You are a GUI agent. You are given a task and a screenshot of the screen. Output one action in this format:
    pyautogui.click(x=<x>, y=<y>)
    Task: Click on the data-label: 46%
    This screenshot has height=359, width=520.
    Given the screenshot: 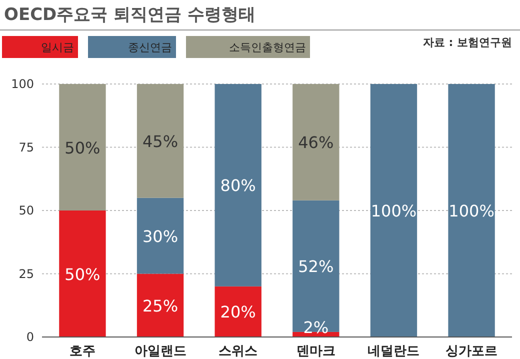 What is the action you would take?
    pyautogui.click(x=316, y=142)
    